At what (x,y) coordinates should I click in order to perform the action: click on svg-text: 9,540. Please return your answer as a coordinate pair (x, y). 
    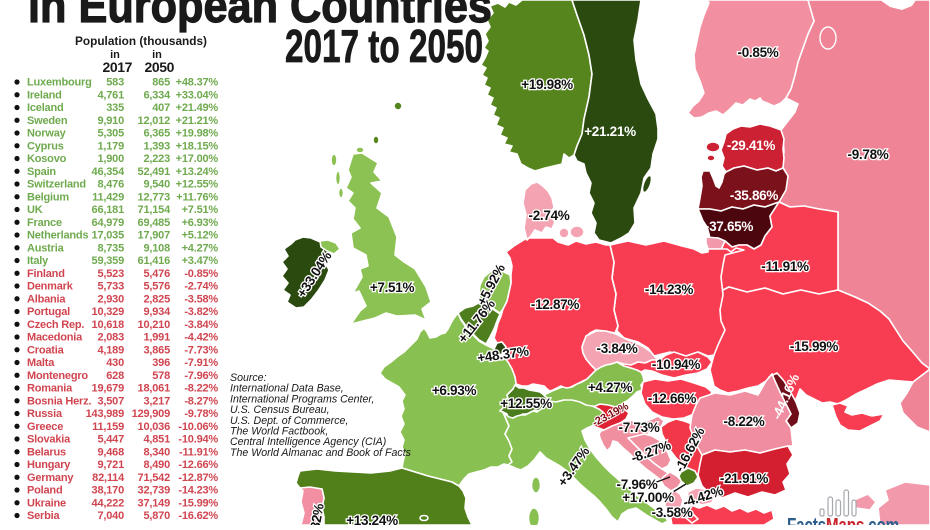
    Looking at the image, I should click on (156, 185).